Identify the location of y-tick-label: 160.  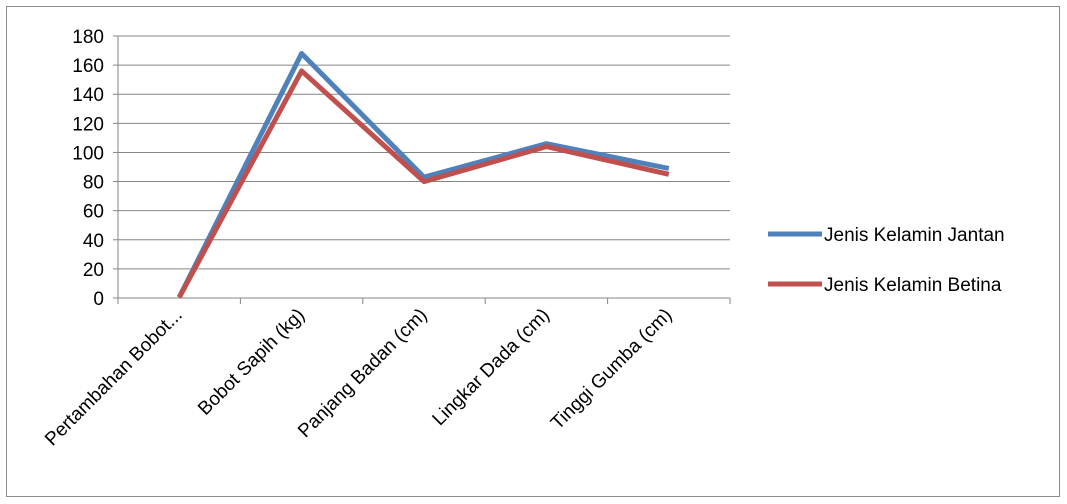
(88, 66).